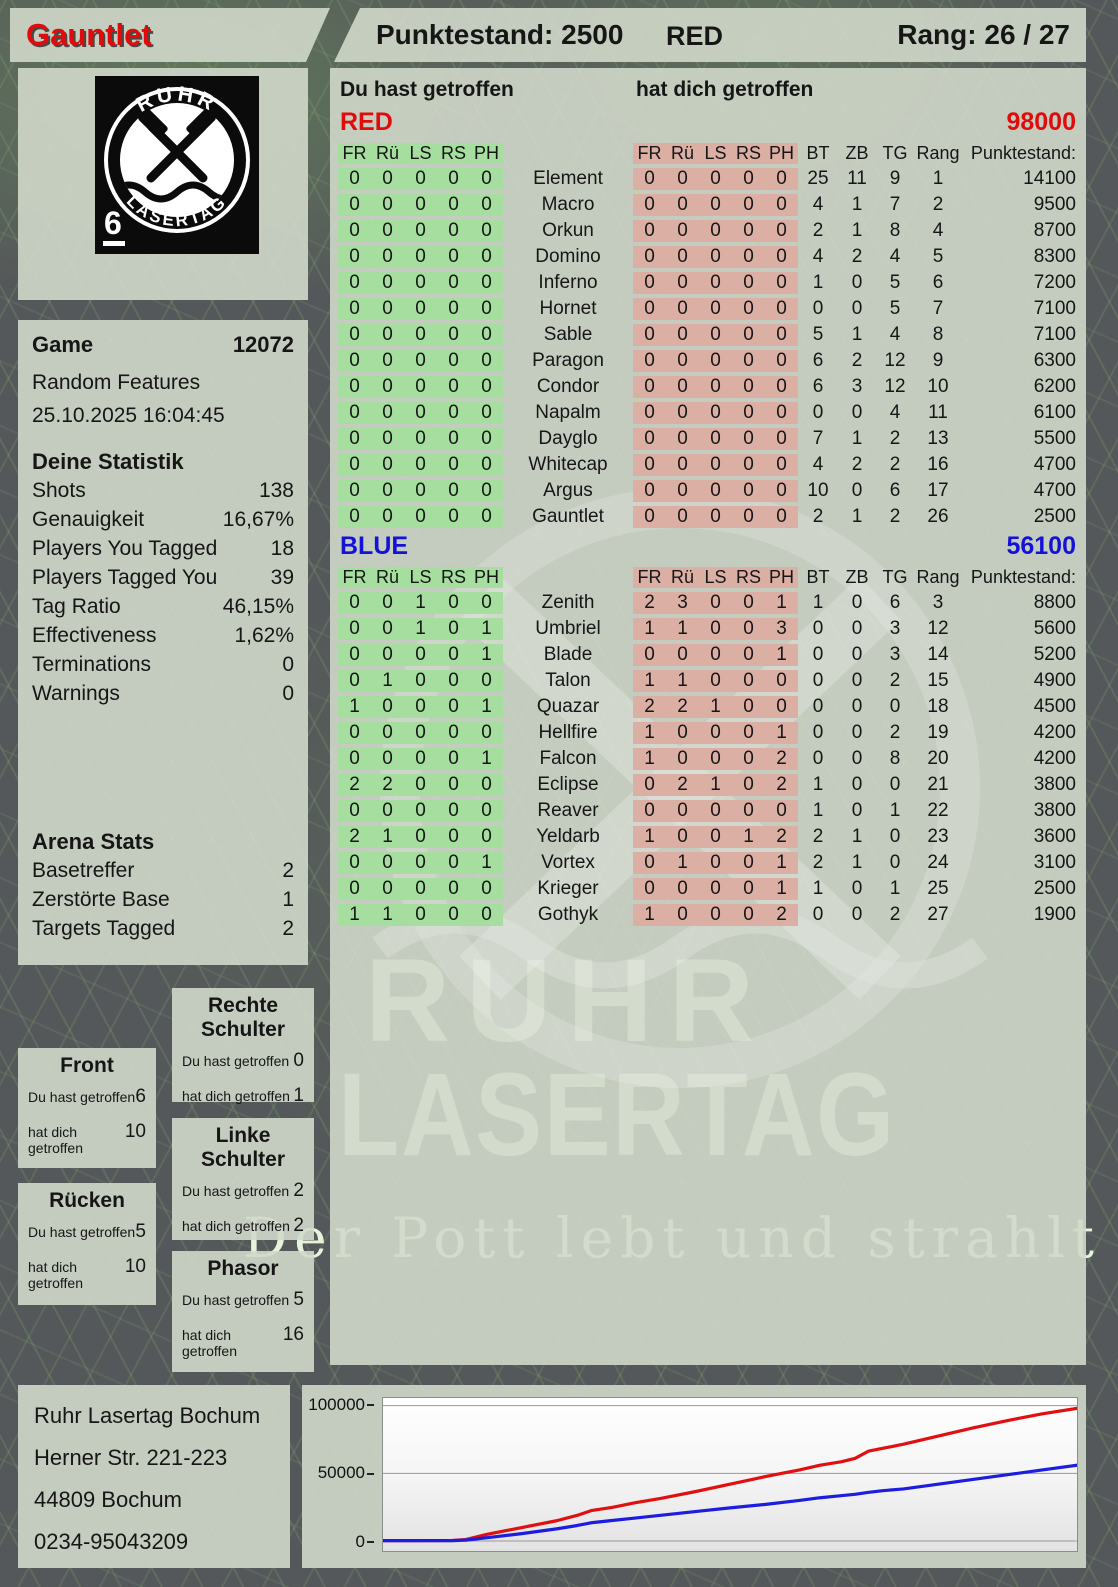  What do you see at coordinates (707, 123) in the screenshot?
I see `red-team-row: RED 98000` at bounding box center [707, 123].